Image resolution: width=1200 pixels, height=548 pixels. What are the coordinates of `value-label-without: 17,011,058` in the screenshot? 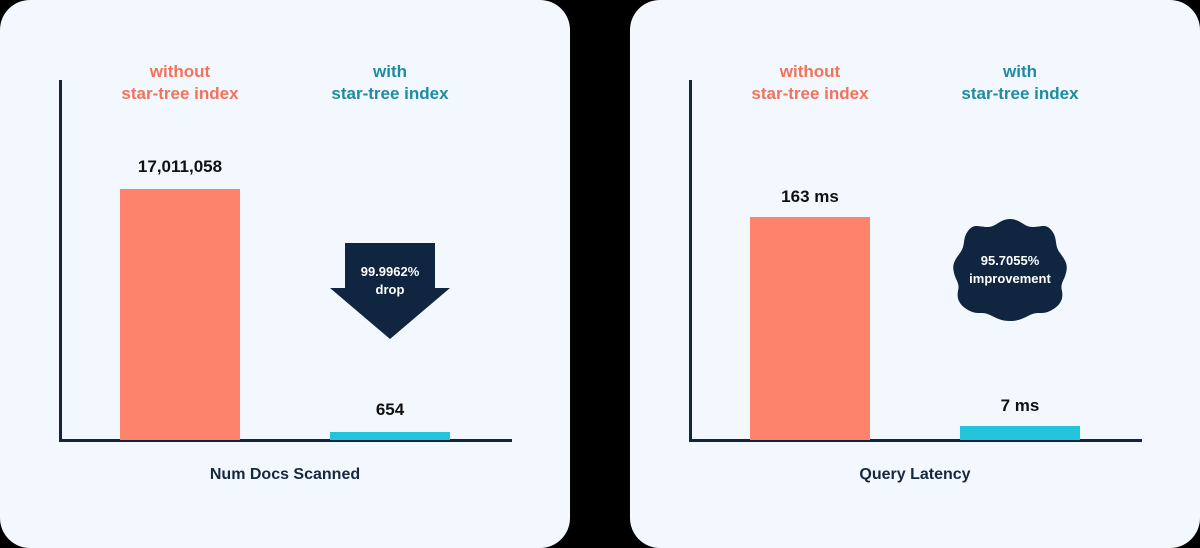 It's located at (180, 166).